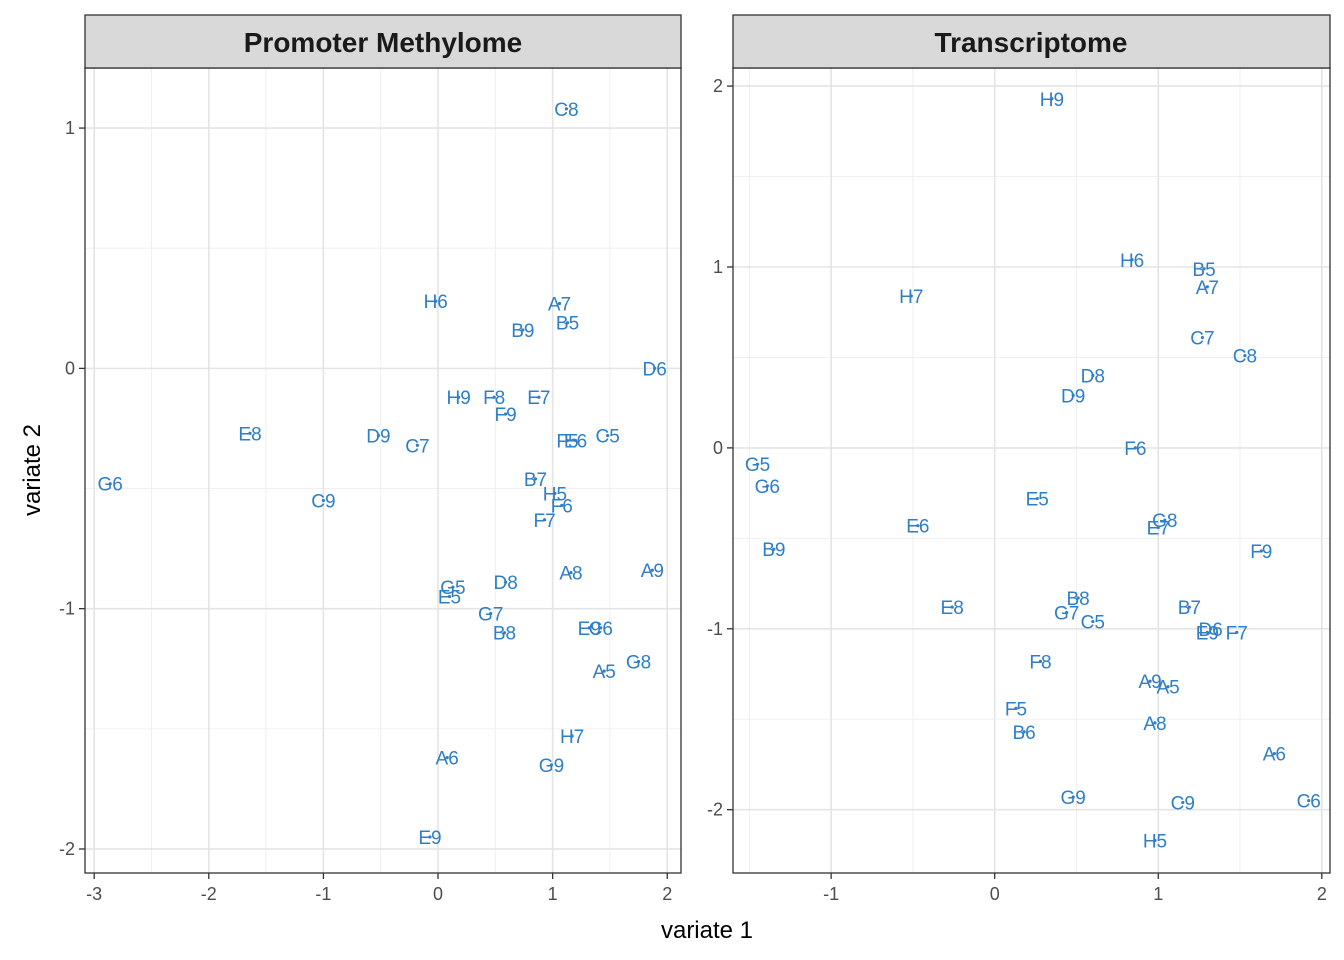 This screenshot has height=960, width=1344. Describe the element at coordinates (952, 608) in the screenshot. I see `point-label: E8` at that location.